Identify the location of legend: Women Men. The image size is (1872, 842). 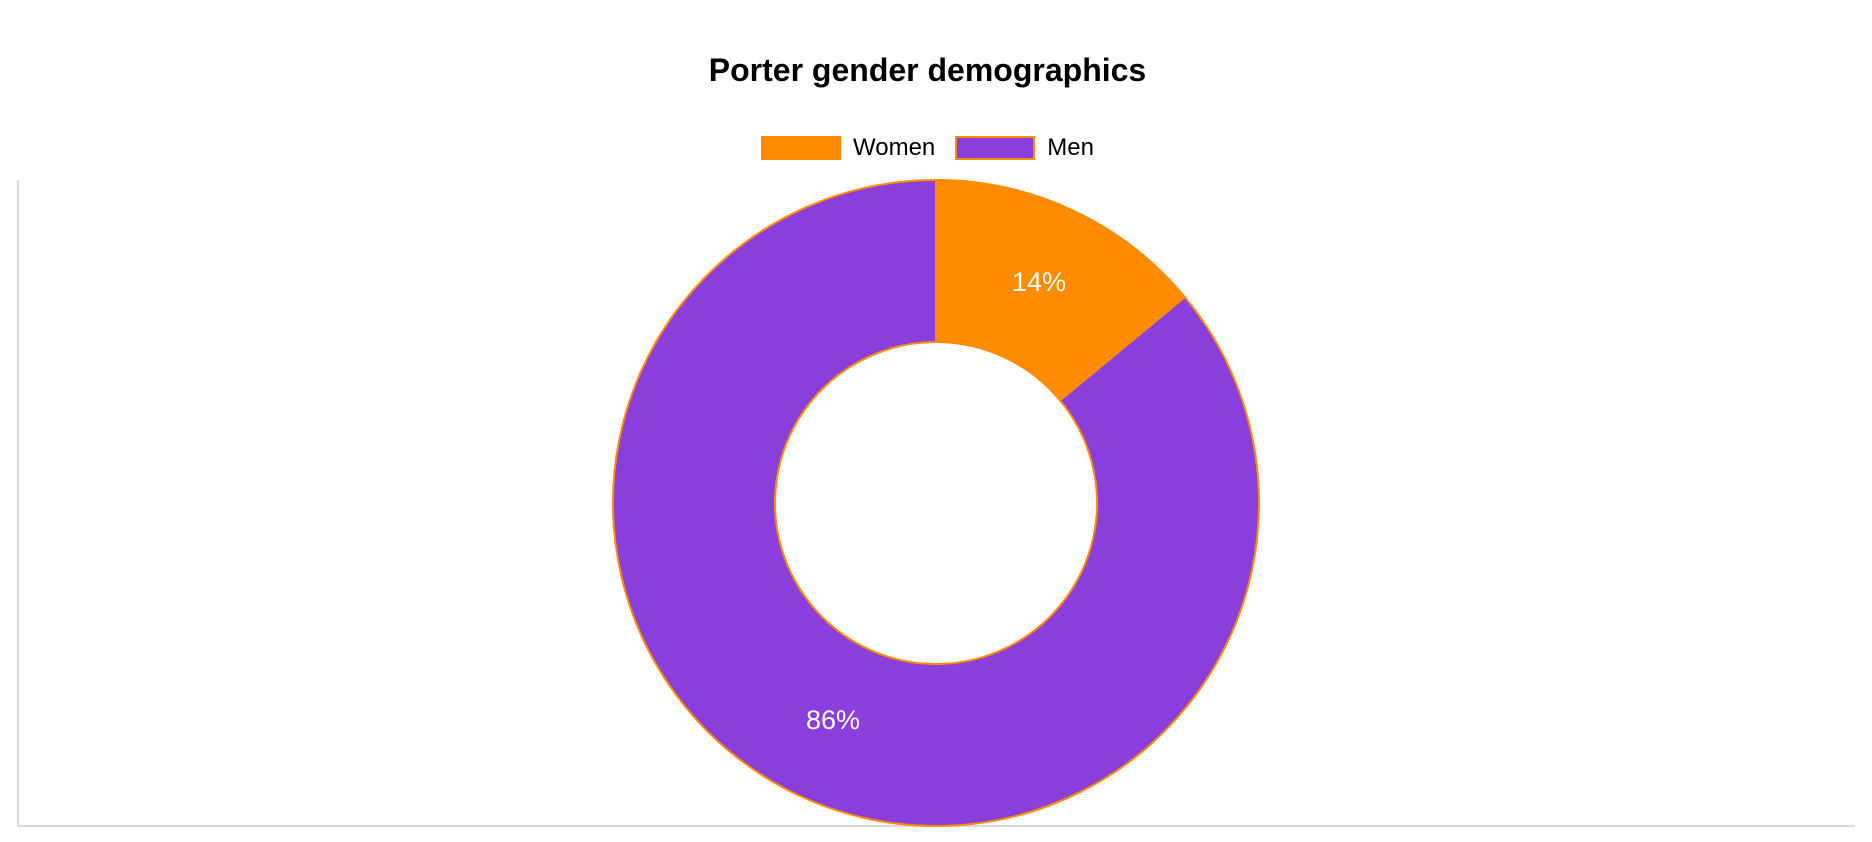
(927, 148).